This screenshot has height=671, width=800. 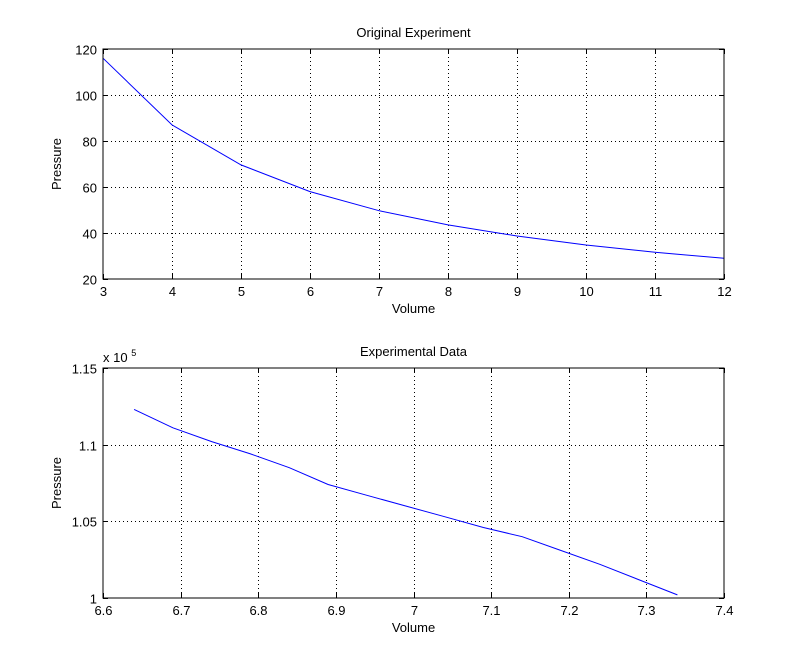 I want to click on bottom-x-tick-label: 7.1, so click(x=491, y=610).